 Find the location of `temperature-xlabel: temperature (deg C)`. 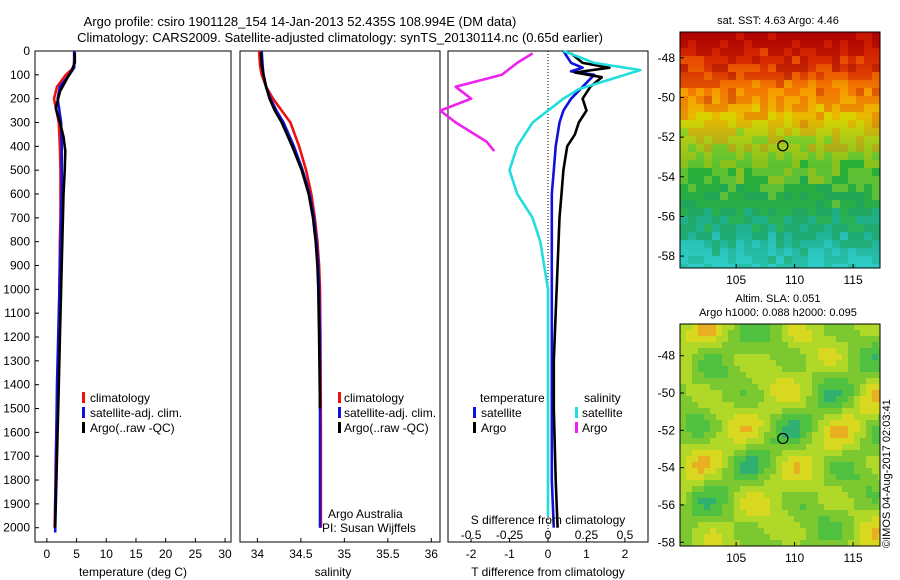

temperature-xlabel: temperature (deg C) is located at coordinates (133, 572).